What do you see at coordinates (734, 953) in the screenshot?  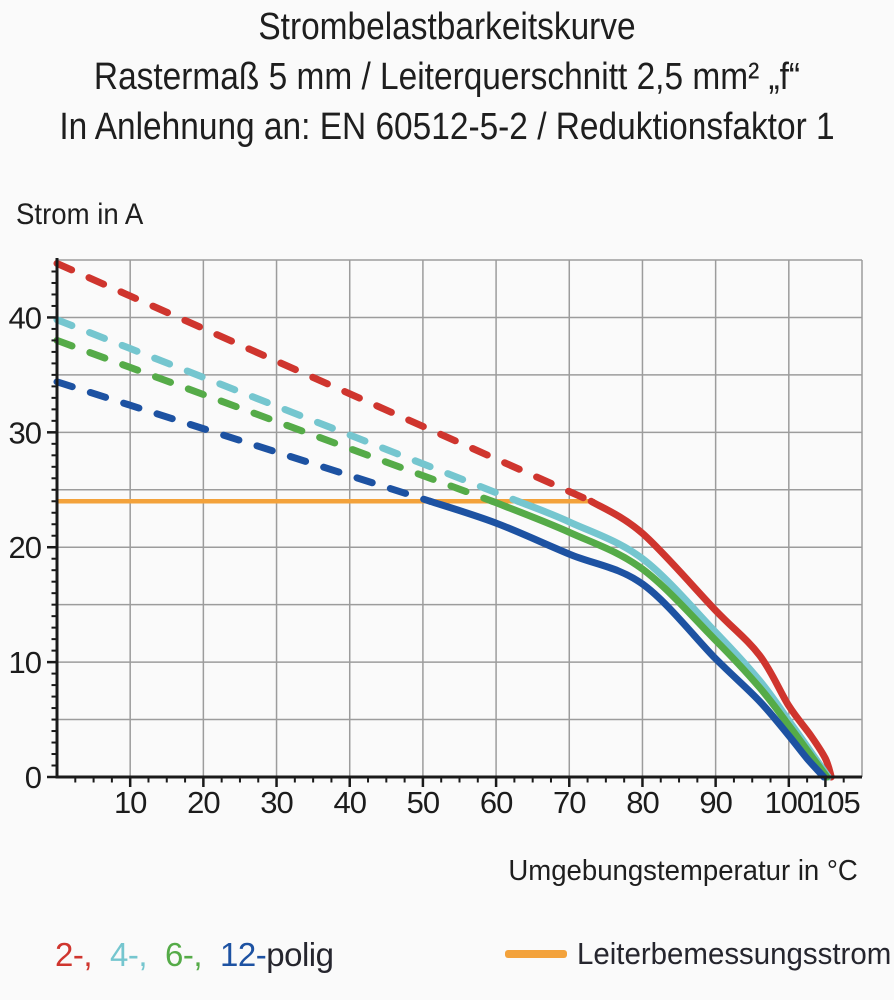 I see `rated-current-label: Leiterbemessungsstrom` at bounding box center [734, 953].